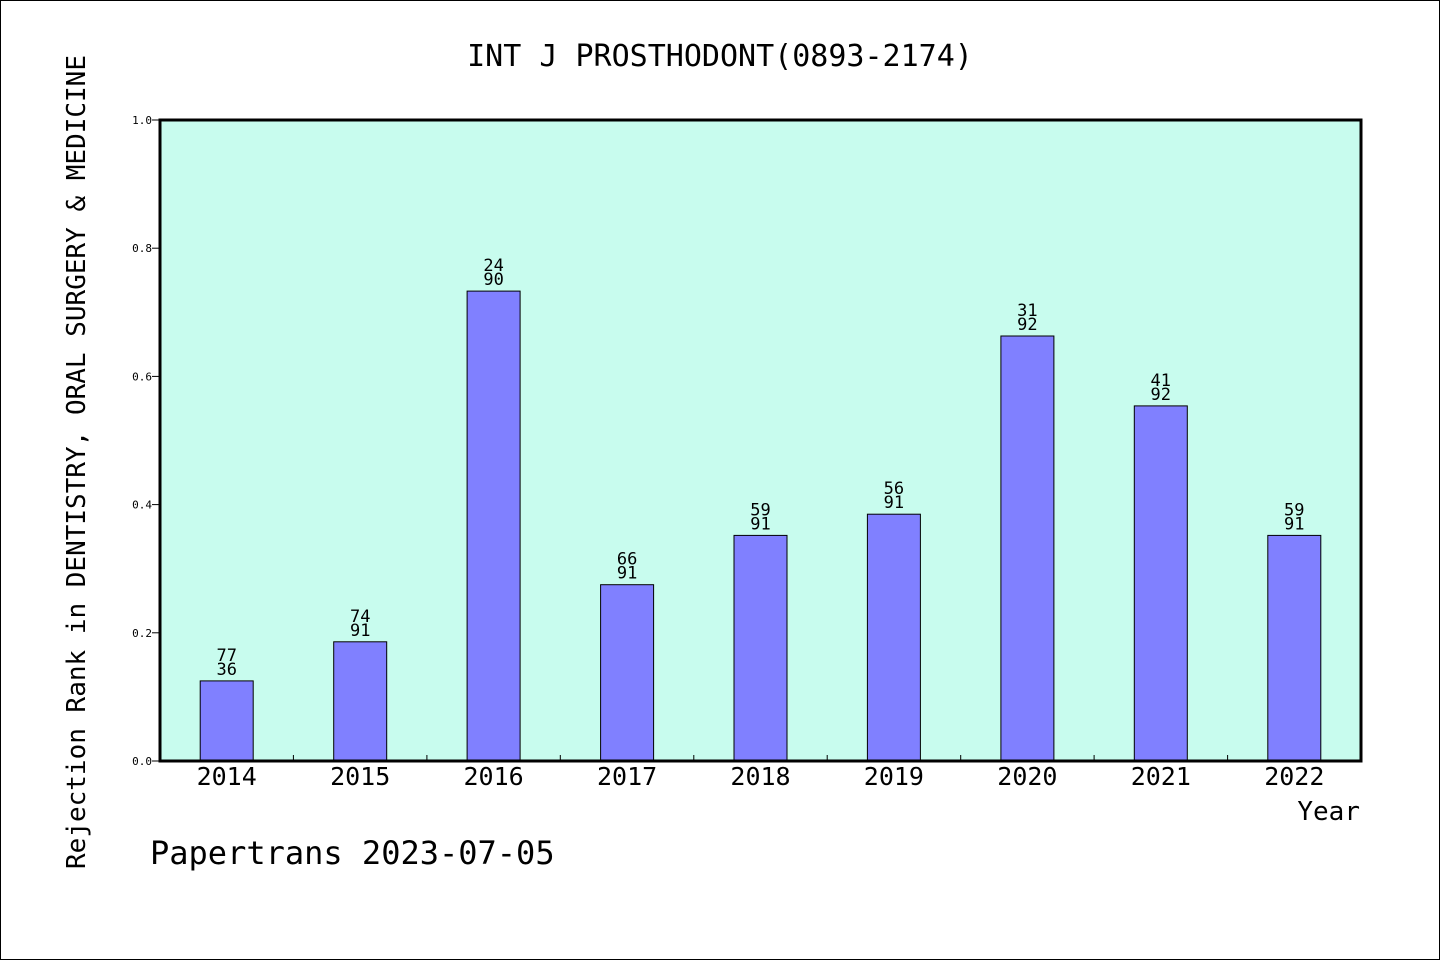 Image resolution: width=1440 pixels, height=960 pixels. Describe the element at coordinates (894, 489) in the screenshot. I see `data-label-top-2019: 56` at that location.